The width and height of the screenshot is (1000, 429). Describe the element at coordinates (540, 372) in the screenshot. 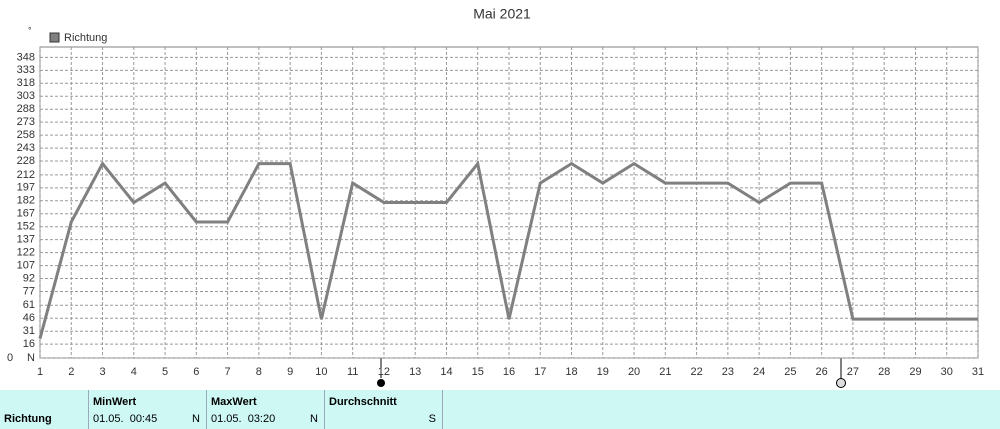

I see `x-tick-label: 17` at that location.